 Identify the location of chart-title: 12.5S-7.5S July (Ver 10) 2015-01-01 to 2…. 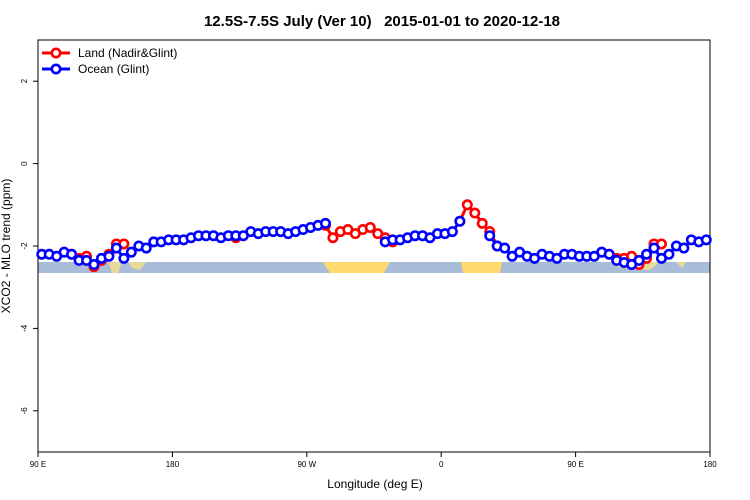
(382, 21).